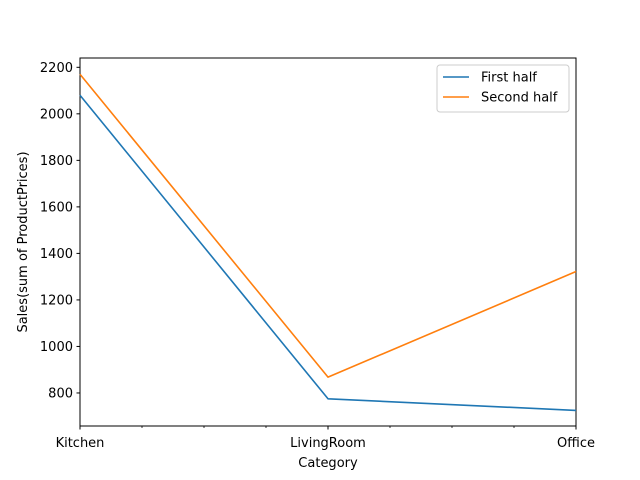 The image size is (640, 480). I want to click on legend: First half Second half, so click(503, 88).